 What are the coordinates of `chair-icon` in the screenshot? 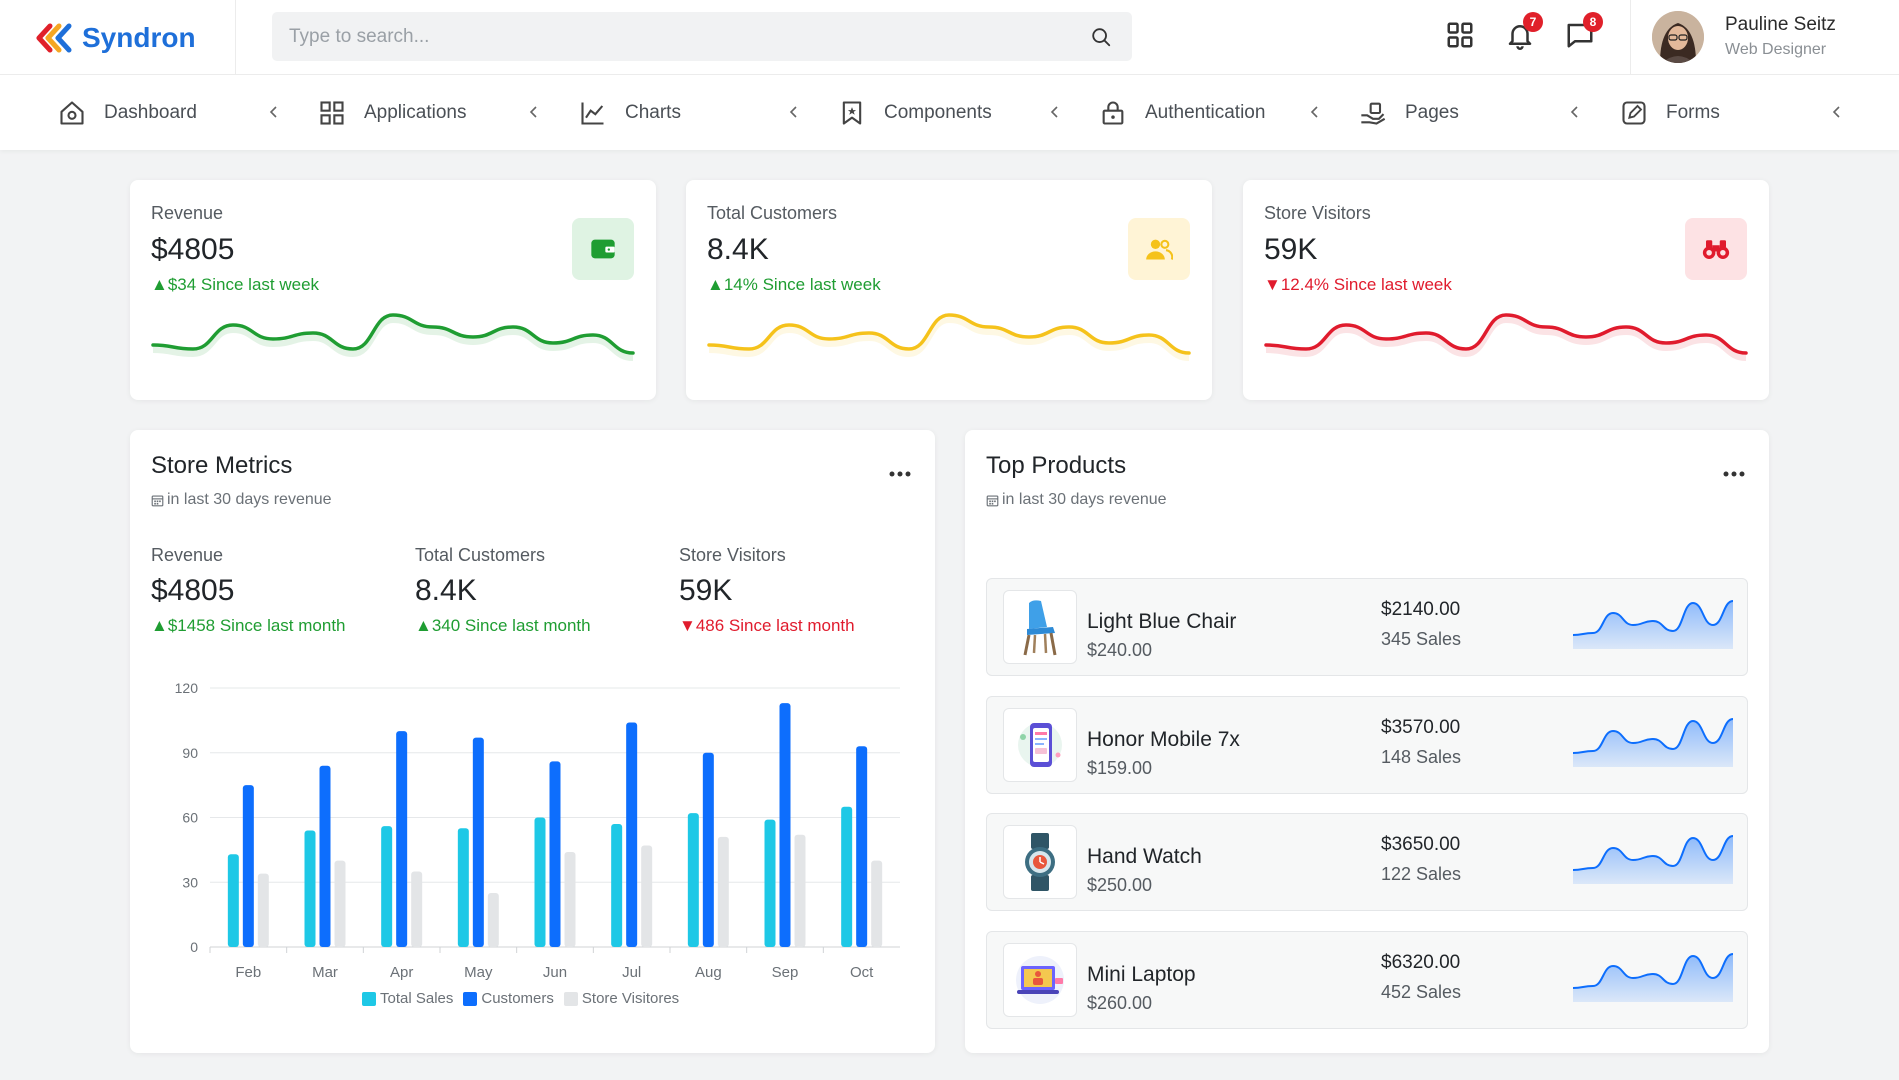 It's located at (1040, 628).